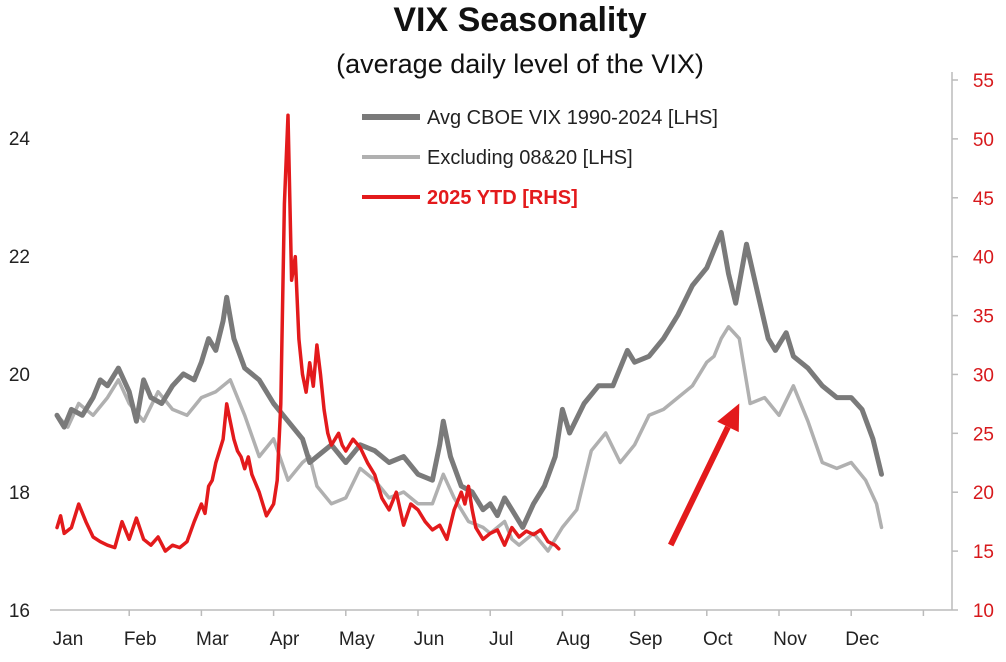 This screenshot has height=662, width=1006. I want to click on x-tick-label: Dec, so click(862, 639).